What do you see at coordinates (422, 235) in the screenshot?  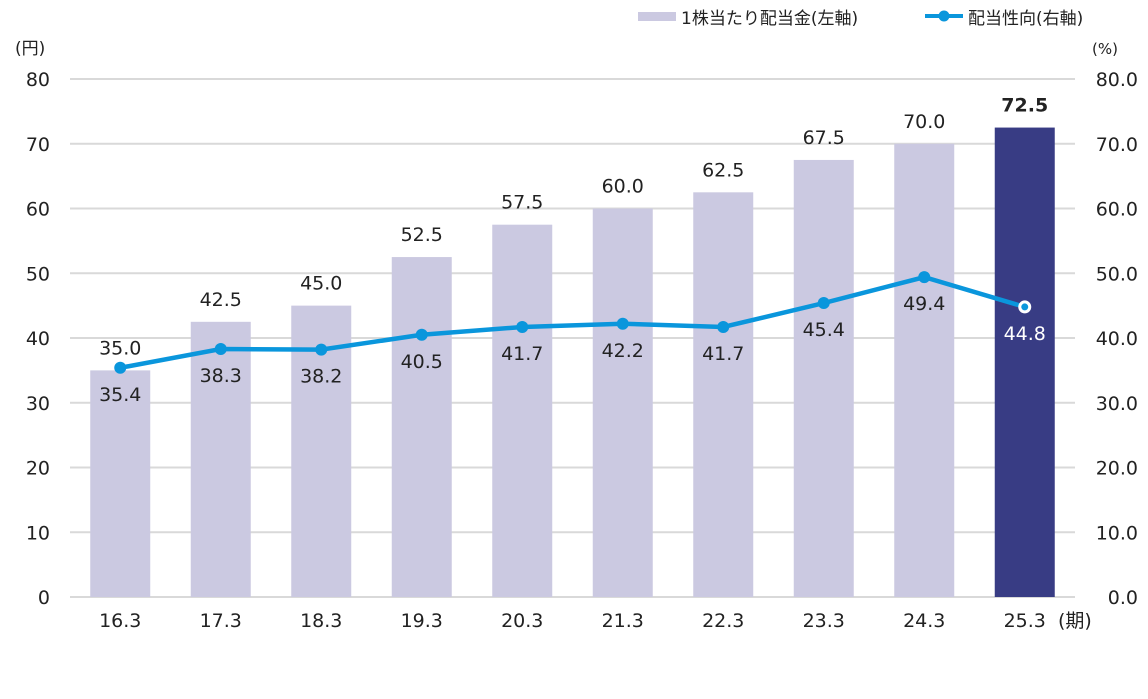 I see `bar-value-label: 52.5` at bounding box center [422, 235].